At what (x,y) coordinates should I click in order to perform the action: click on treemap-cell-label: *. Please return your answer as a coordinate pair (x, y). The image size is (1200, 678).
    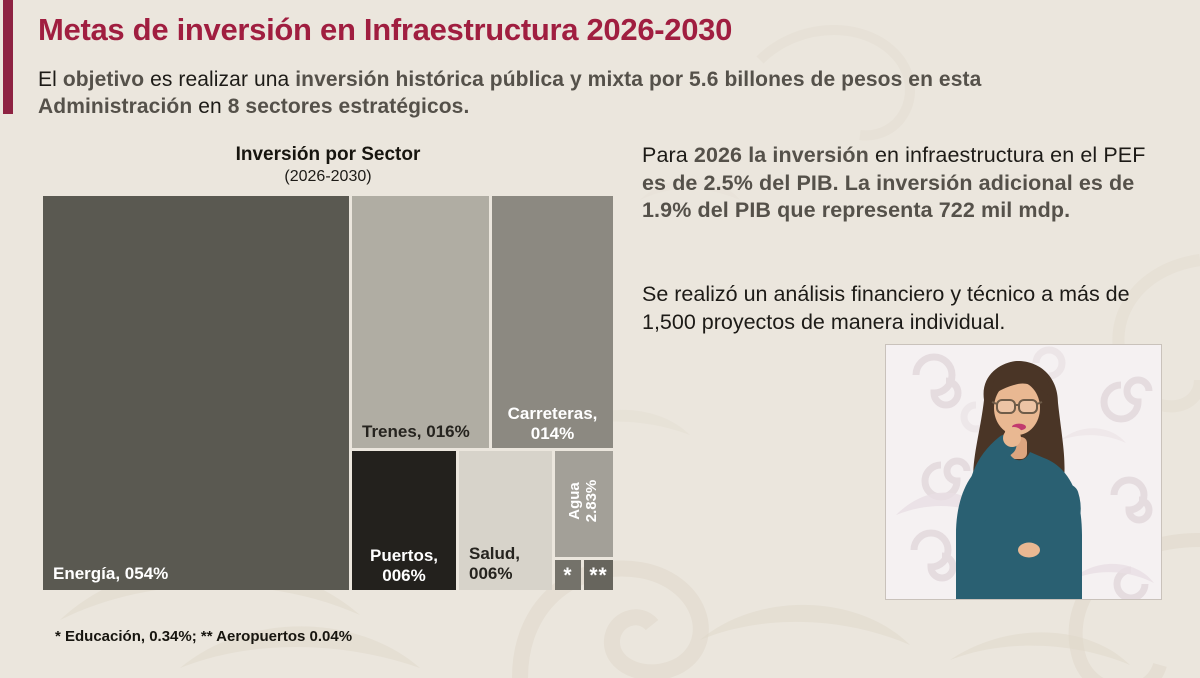
    Looking at the image, I should click on (568, 576).